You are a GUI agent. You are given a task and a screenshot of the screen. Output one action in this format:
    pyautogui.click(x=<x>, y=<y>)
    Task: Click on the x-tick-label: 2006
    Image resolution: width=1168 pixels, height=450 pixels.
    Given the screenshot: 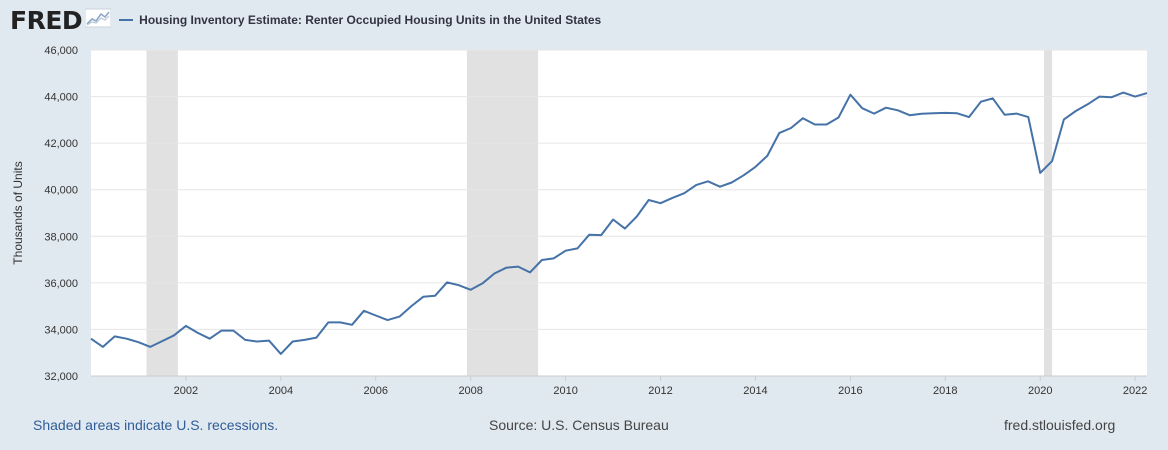 What is the action you would take?
    pyautogui.click(x=376, y=391)
    